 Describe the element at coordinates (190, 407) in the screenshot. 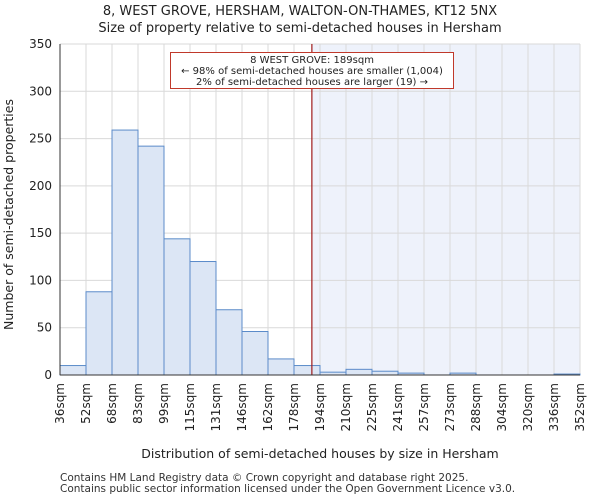

I see `x-tick-label: 115sqm` at that location.